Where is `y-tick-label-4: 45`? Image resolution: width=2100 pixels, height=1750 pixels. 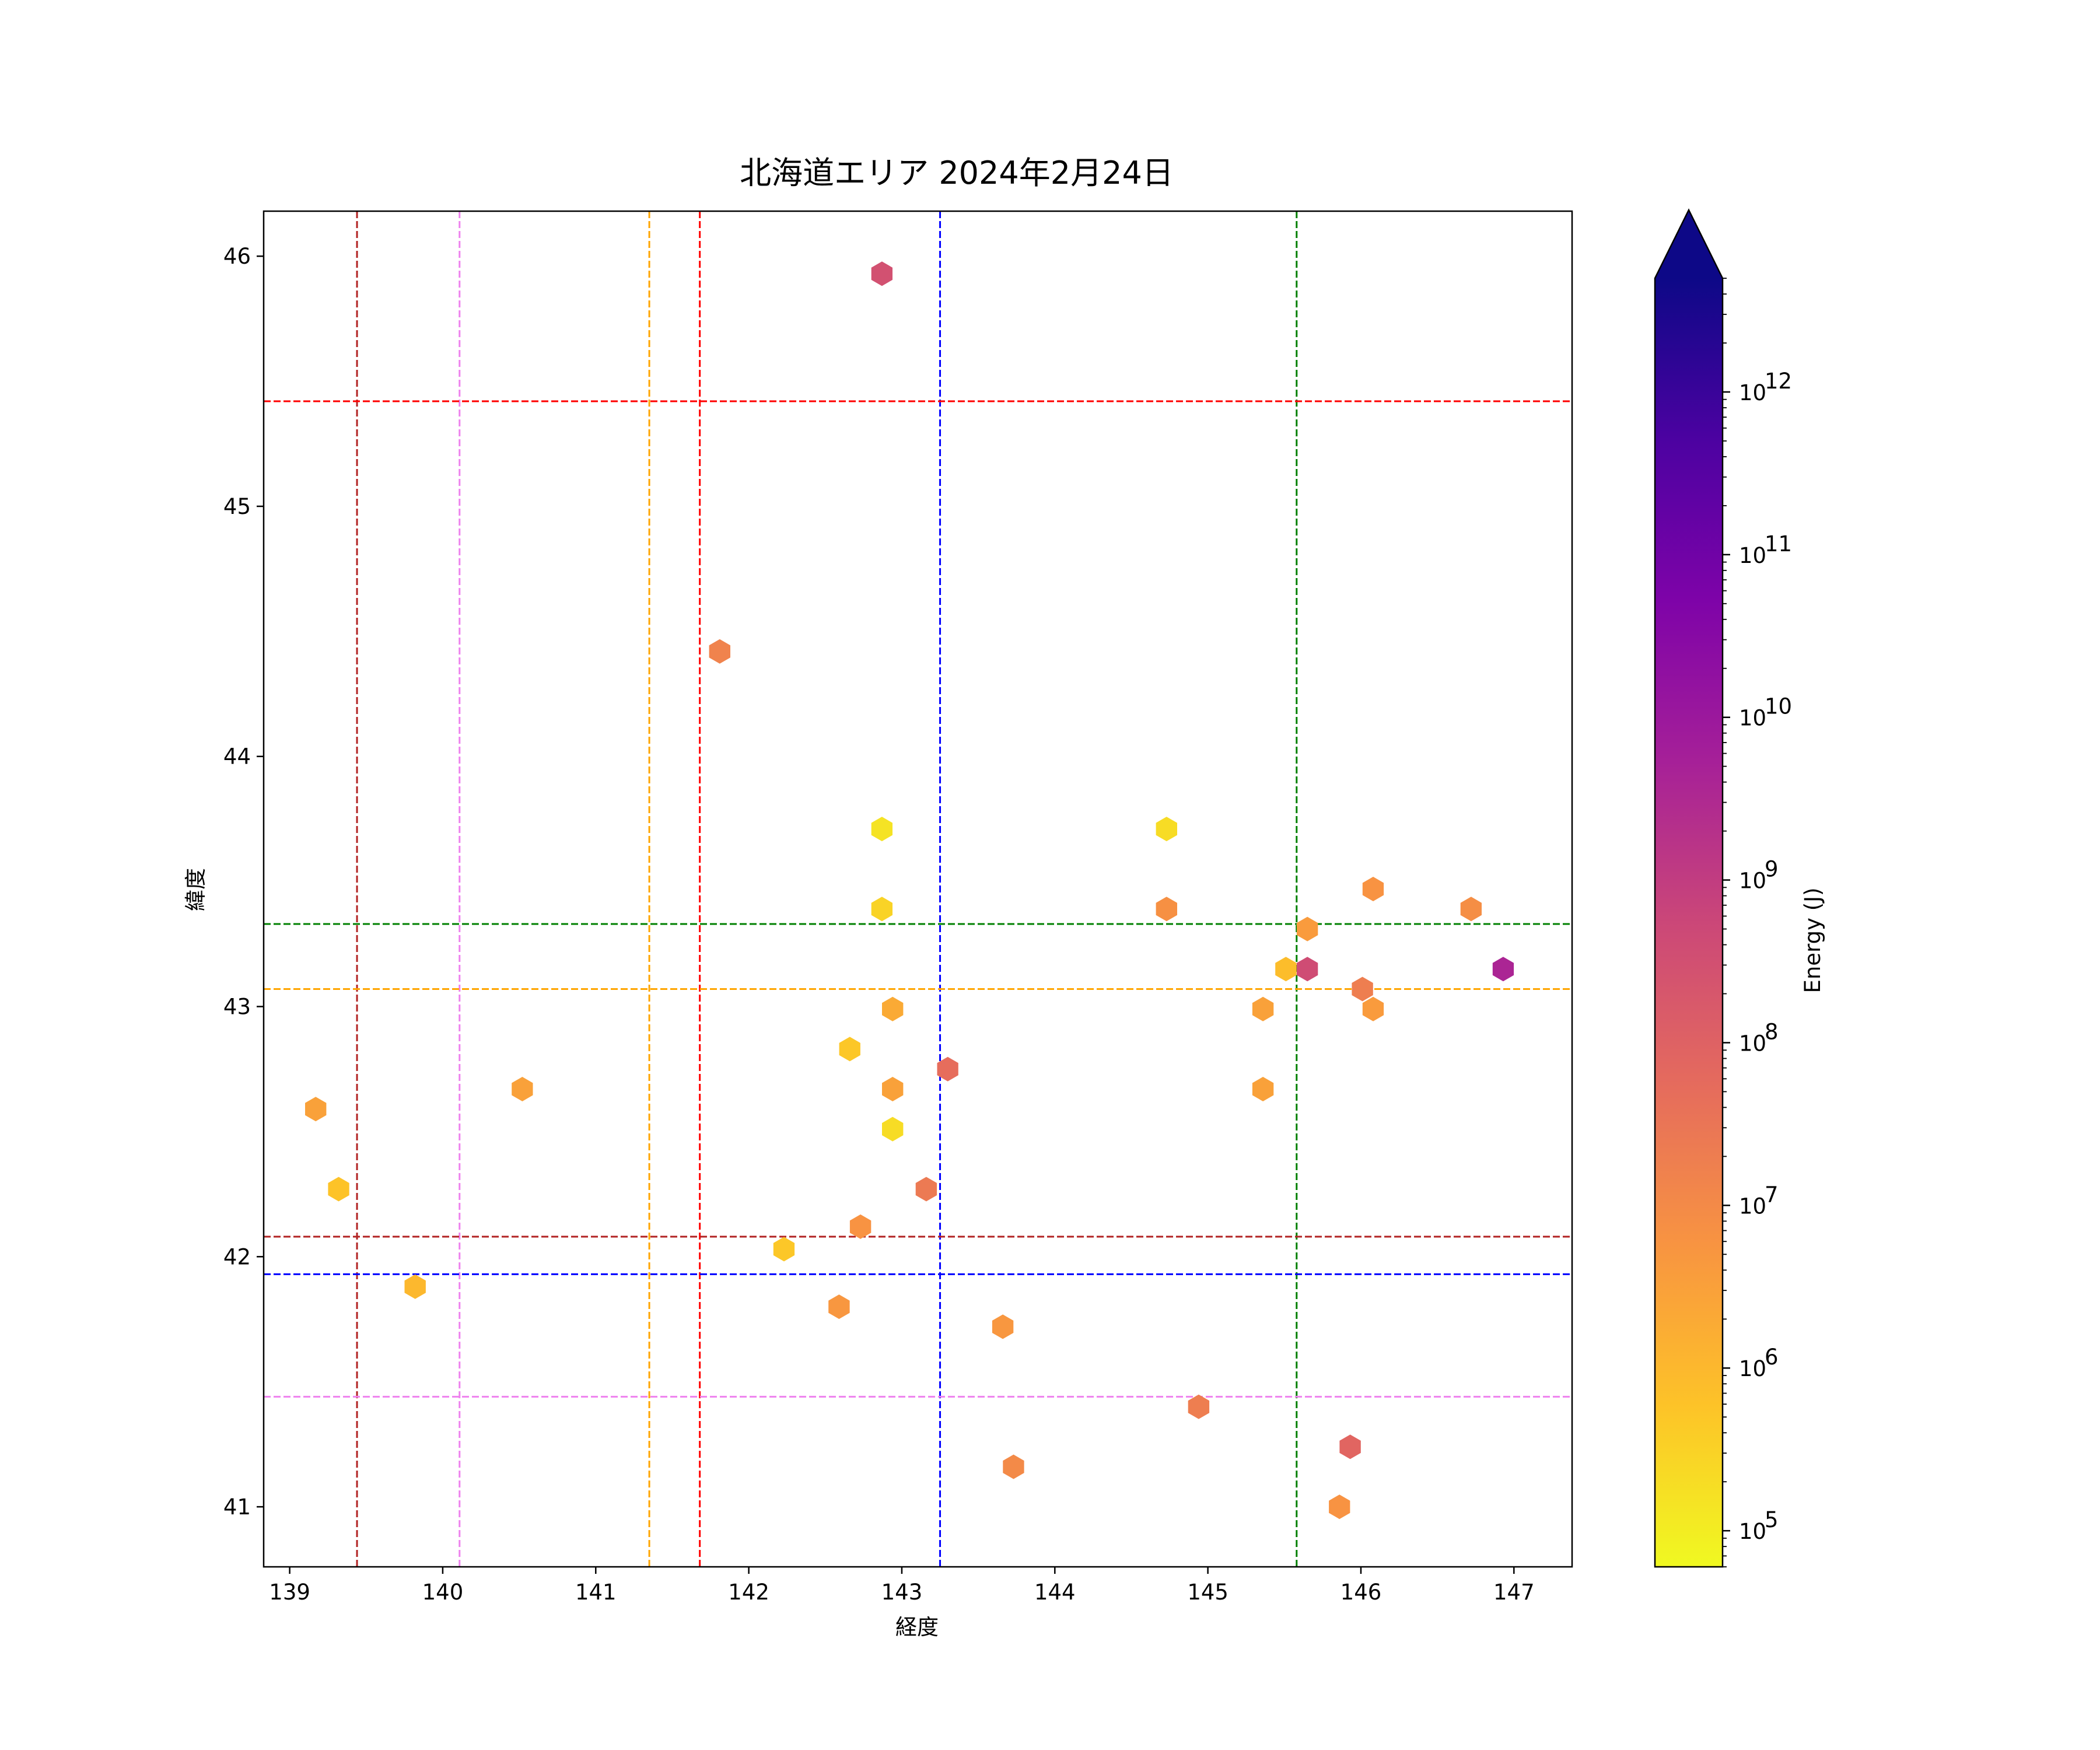
y-tick-label-4: 45 is located at coordinates (237, 506).